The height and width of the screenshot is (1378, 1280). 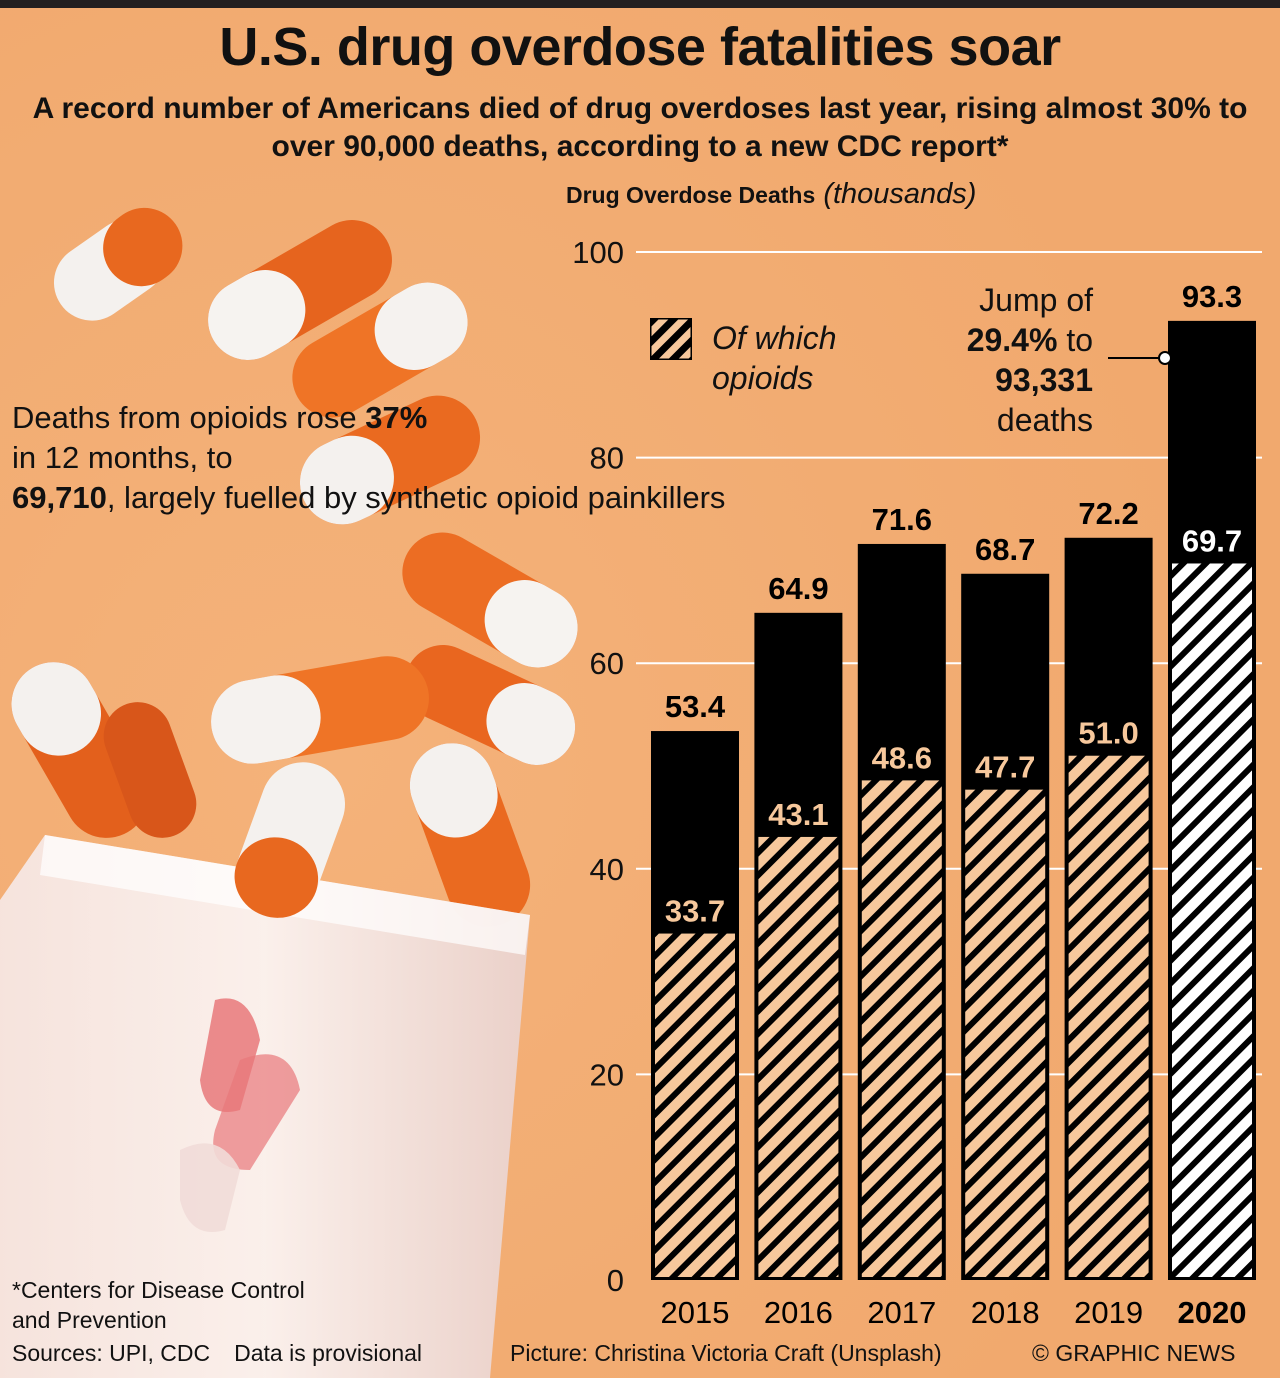 What do you see at coordinates (1212, 296) in the screenshot?
I see `total-label-2020: 93.3` at bounding box center [1212, 296].